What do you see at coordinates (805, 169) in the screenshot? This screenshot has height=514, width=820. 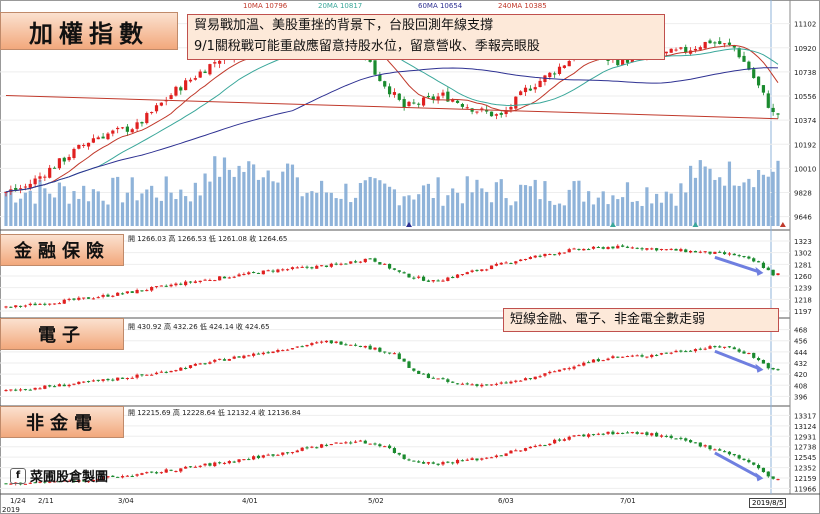 I see `y-tick-label: 10010` at bounding box center [805, 169].